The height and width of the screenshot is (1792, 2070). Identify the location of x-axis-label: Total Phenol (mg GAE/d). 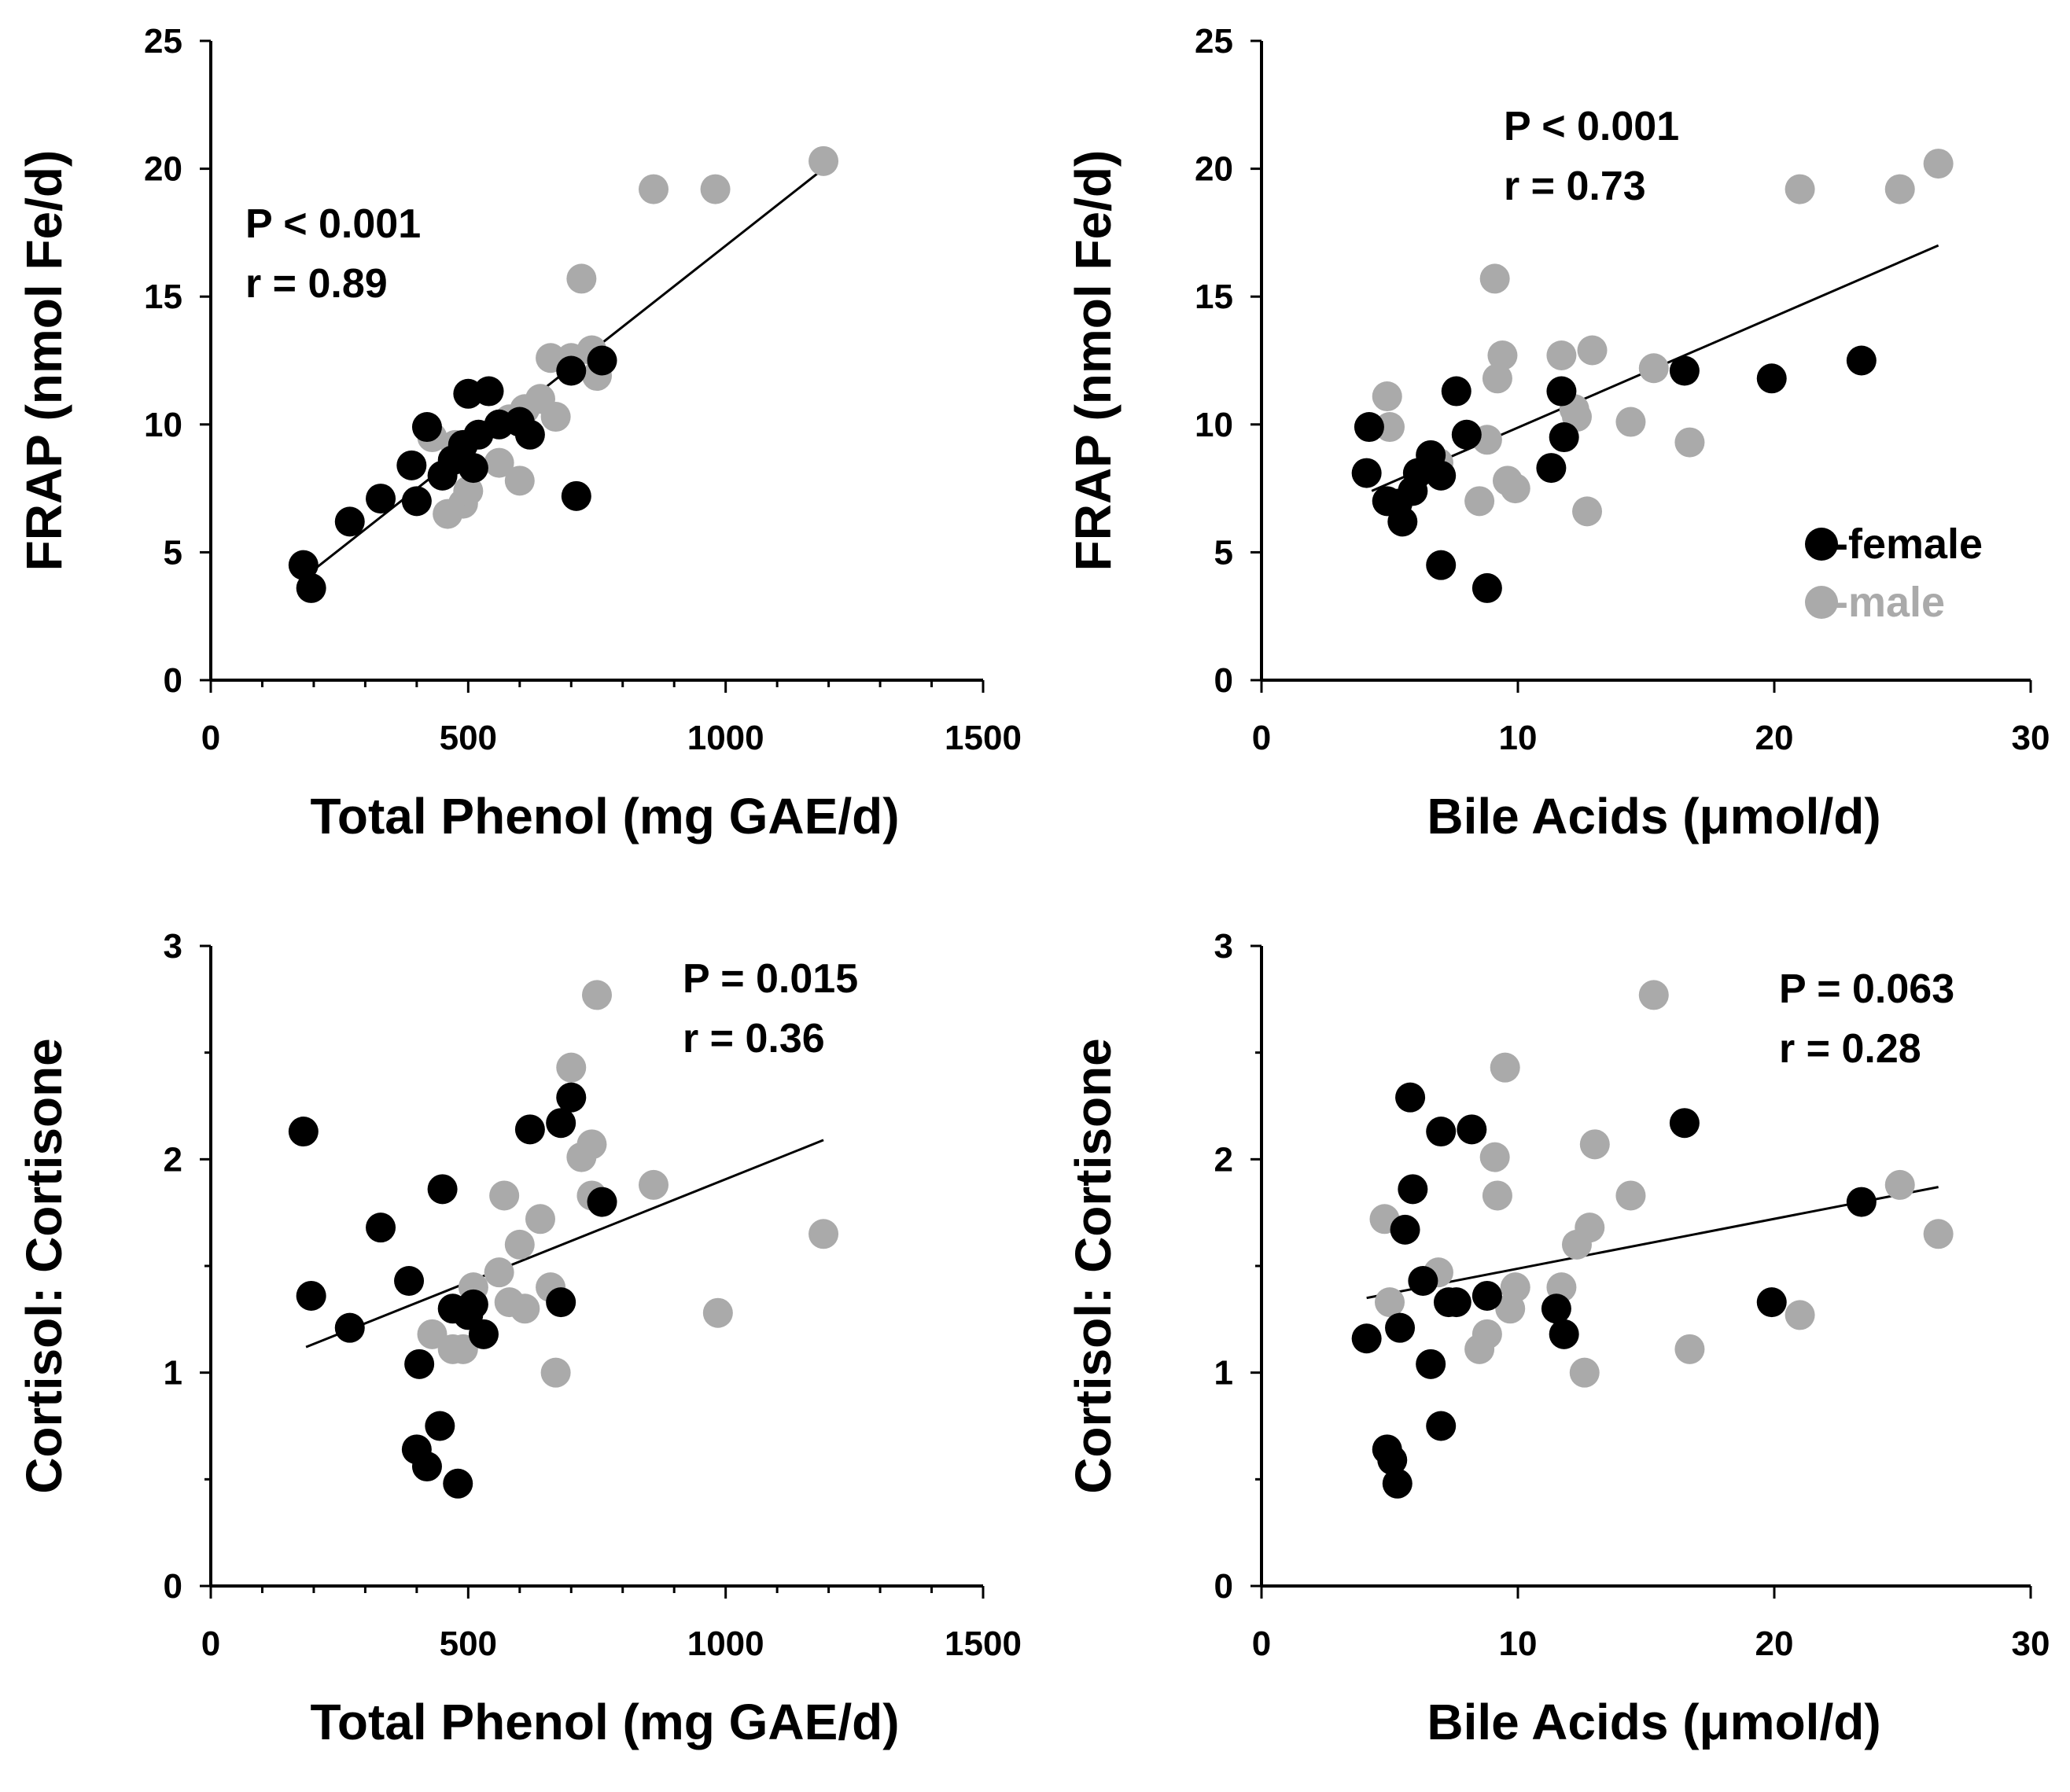
(605, 1722).